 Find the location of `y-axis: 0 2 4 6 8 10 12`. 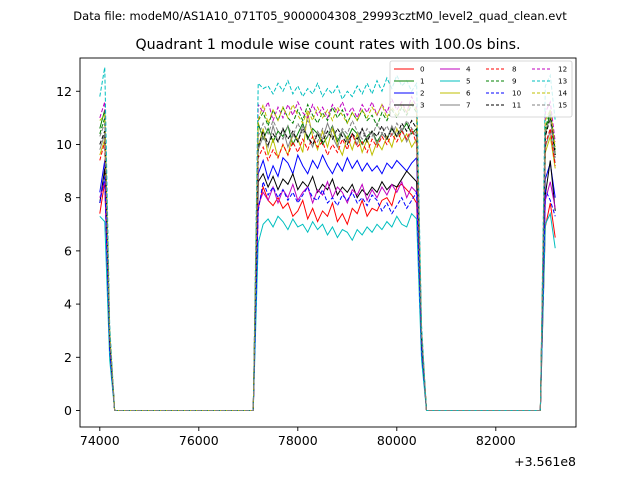

y-axis: 0 2 4 6 8 10 12 is located at coordinates (68, 251).